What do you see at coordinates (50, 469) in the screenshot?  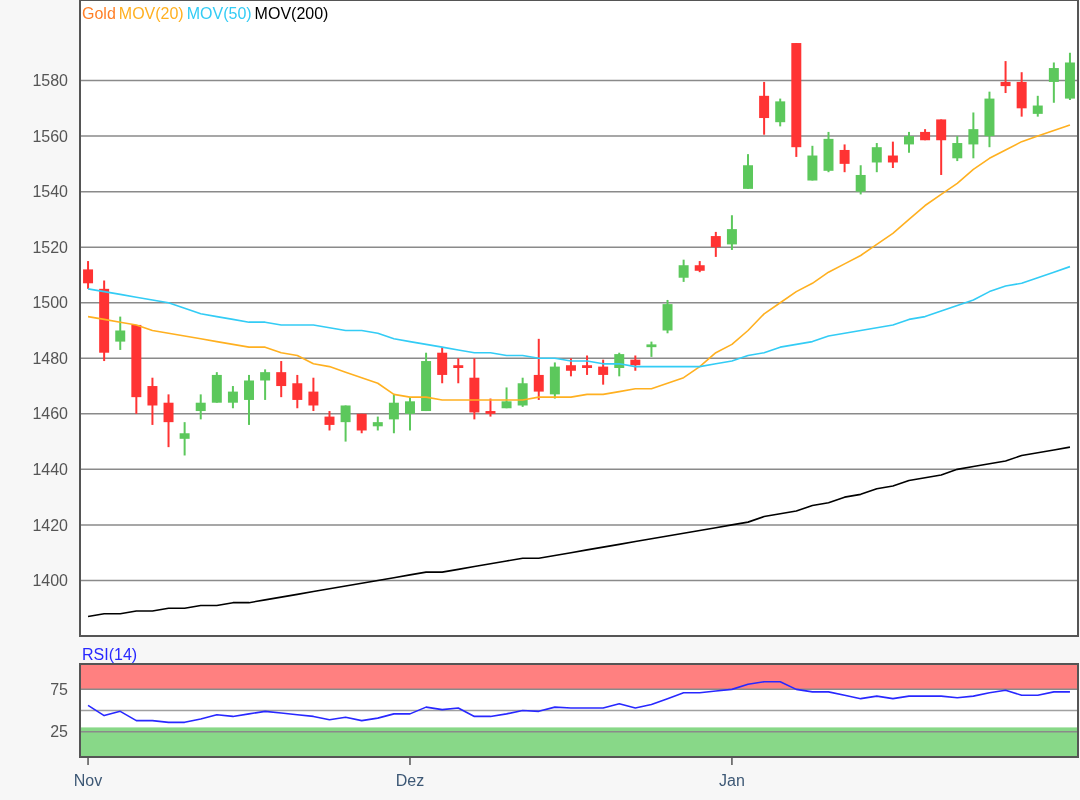 I see `y-tick-label: 1440` at bounding box center [50, 469].